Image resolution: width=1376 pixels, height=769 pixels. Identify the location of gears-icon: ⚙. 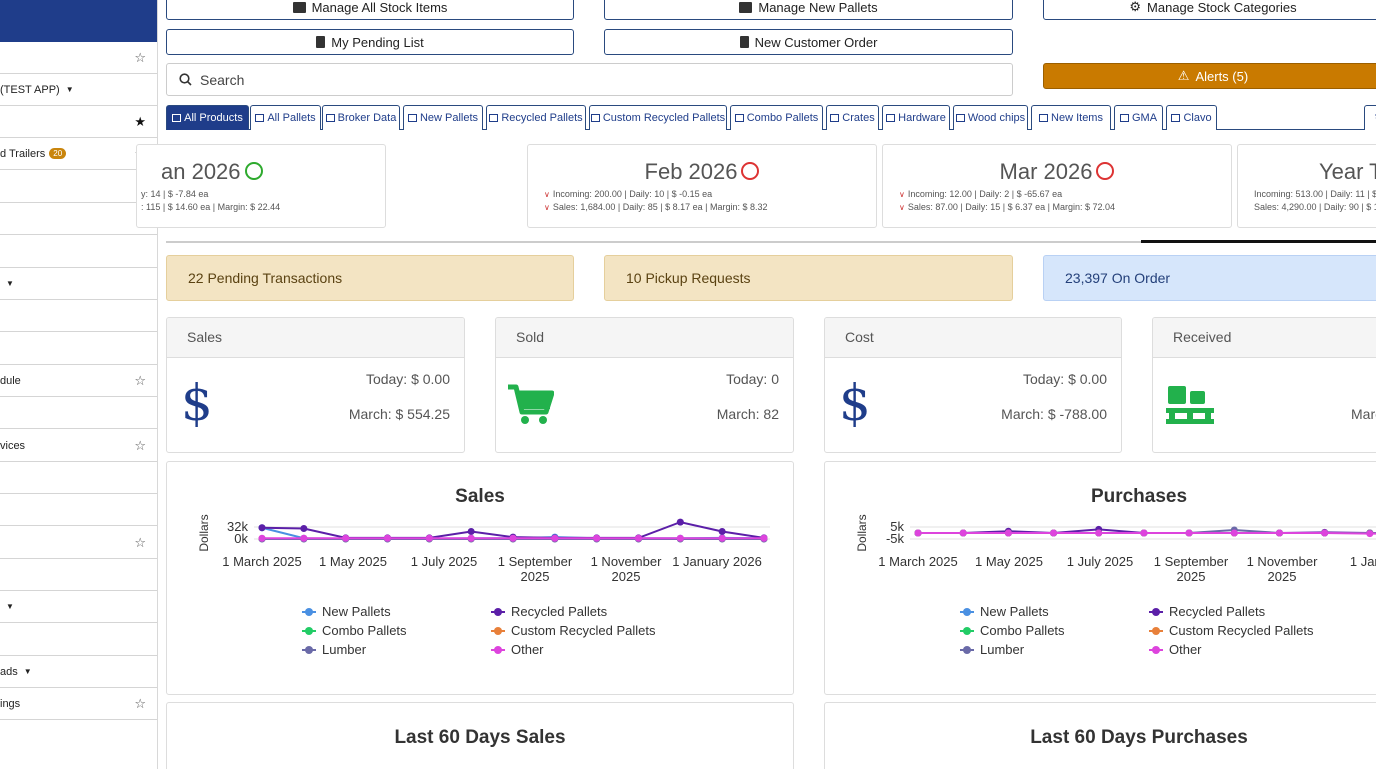
(1135, 7).